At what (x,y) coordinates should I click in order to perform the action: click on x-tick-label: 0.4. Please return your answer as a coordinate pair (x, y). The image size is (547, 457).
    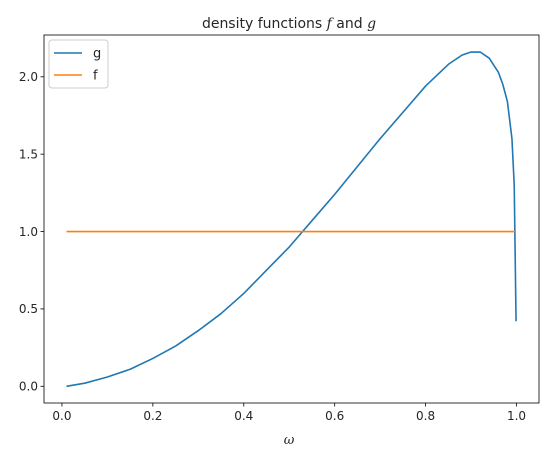
    Looking at the image, I should click on (243, 416).